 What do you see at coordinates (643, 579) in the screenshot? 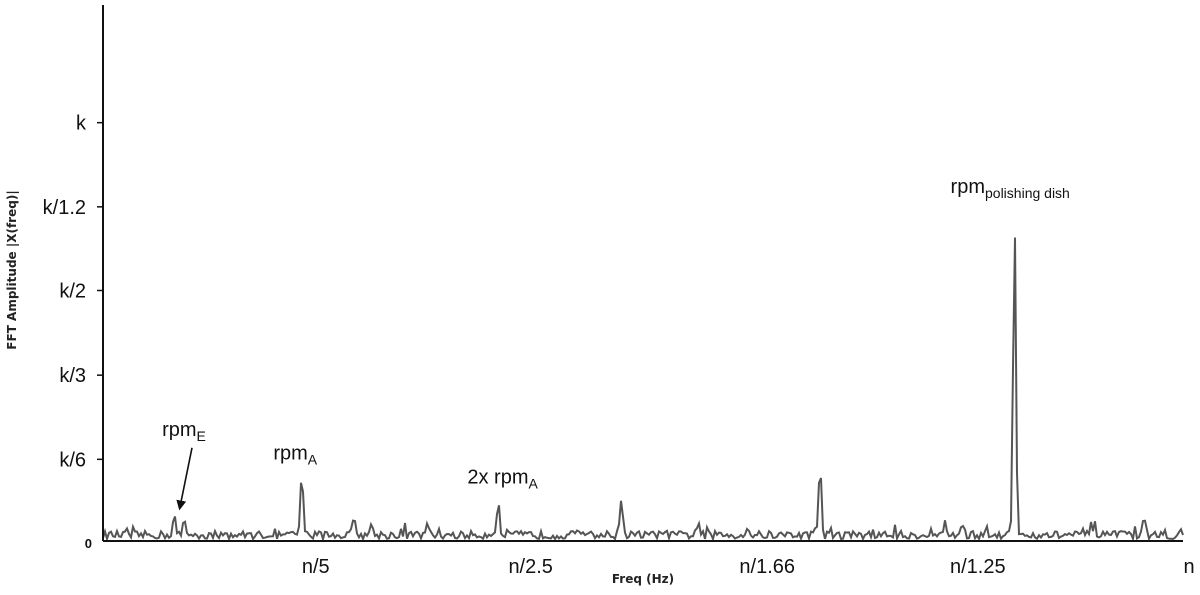
I see `x-axis-title: Freq (Hz)` at bounding box center [643, 579].